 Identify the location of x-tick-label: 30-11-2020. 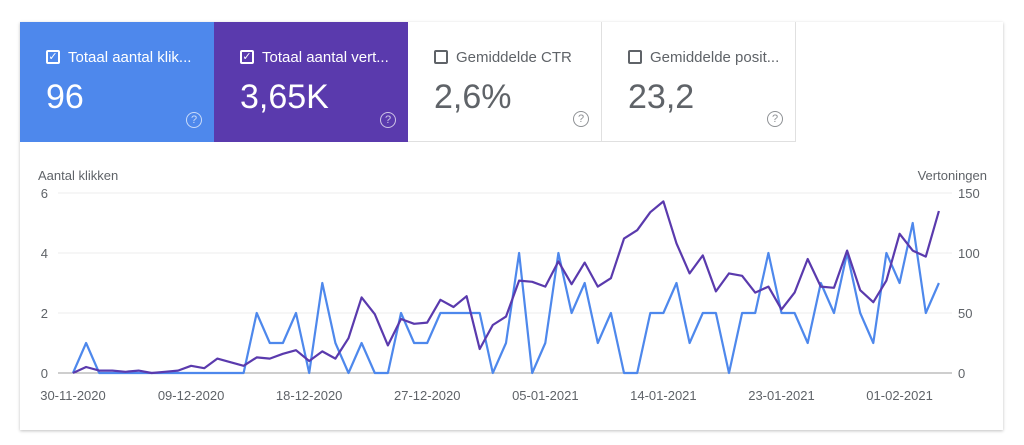
(73, 395).